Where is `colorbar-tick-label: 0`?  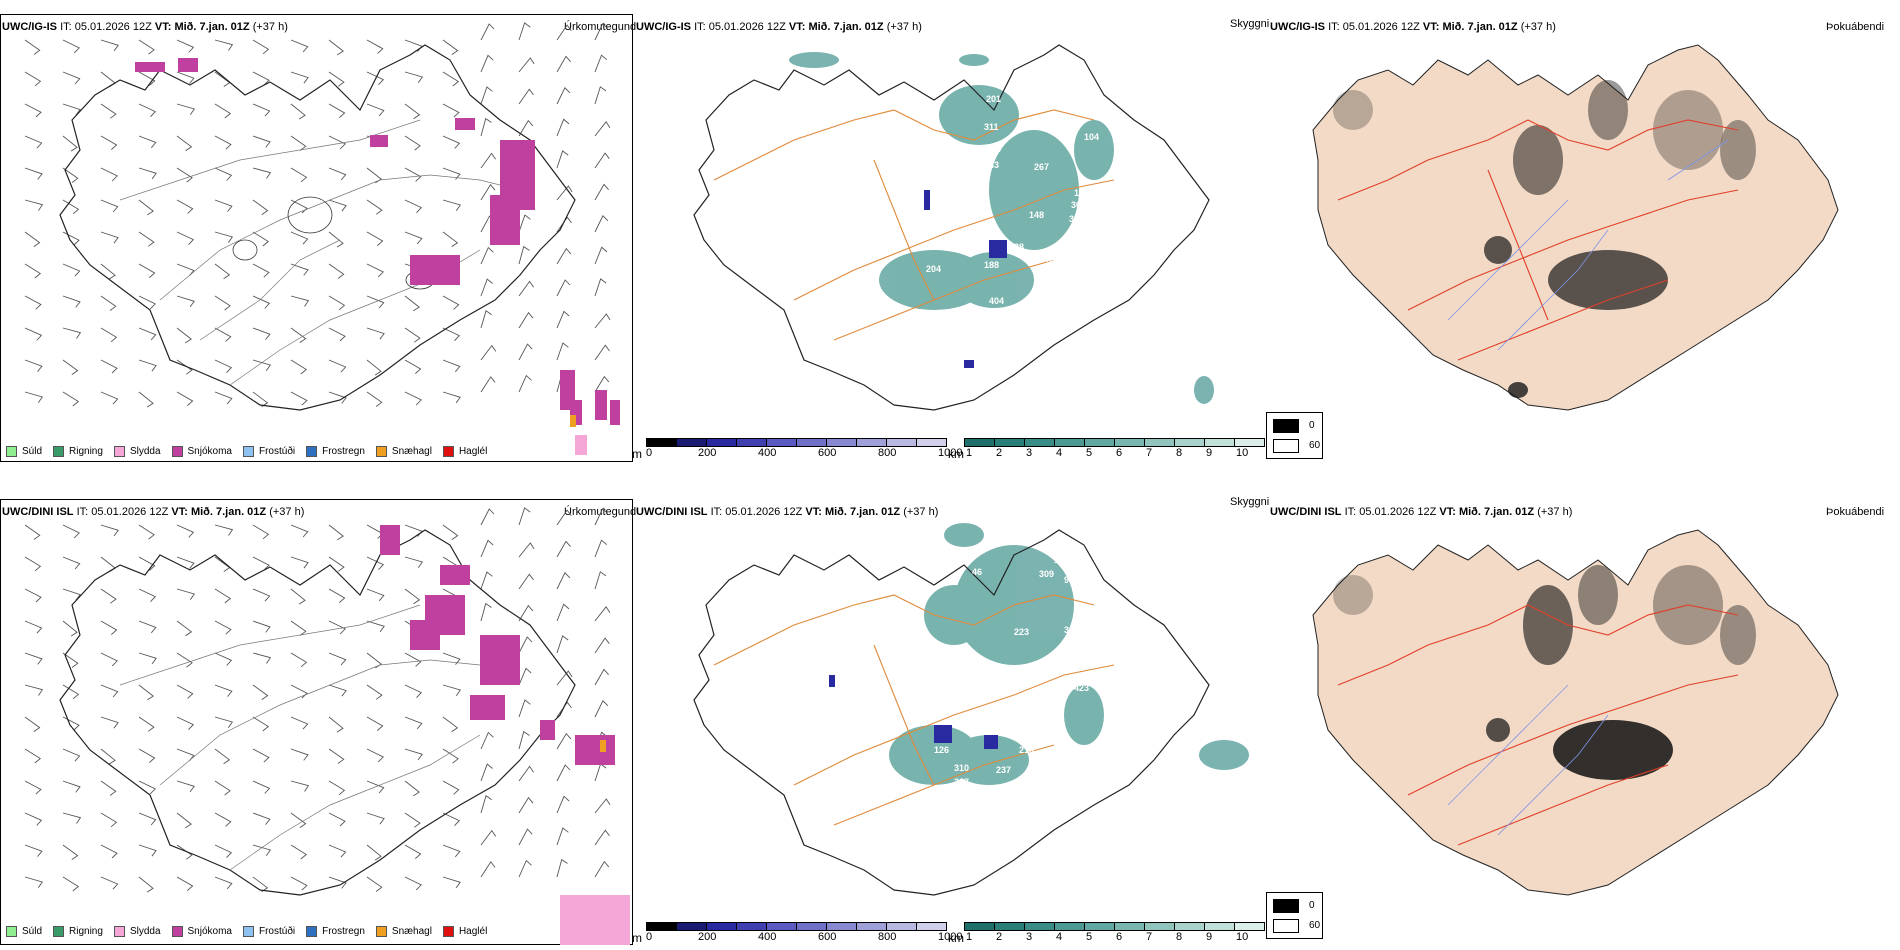 colorbar-tick-label: 0 is located at coordinates (649, 937).